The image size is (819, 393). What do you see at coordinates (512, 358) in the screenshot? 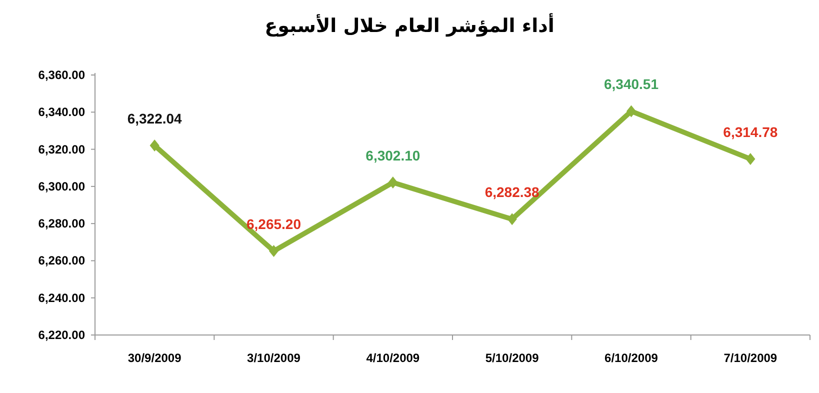
I see `x-tick-label: 5/10/2009` at bounding box center [512, 358].